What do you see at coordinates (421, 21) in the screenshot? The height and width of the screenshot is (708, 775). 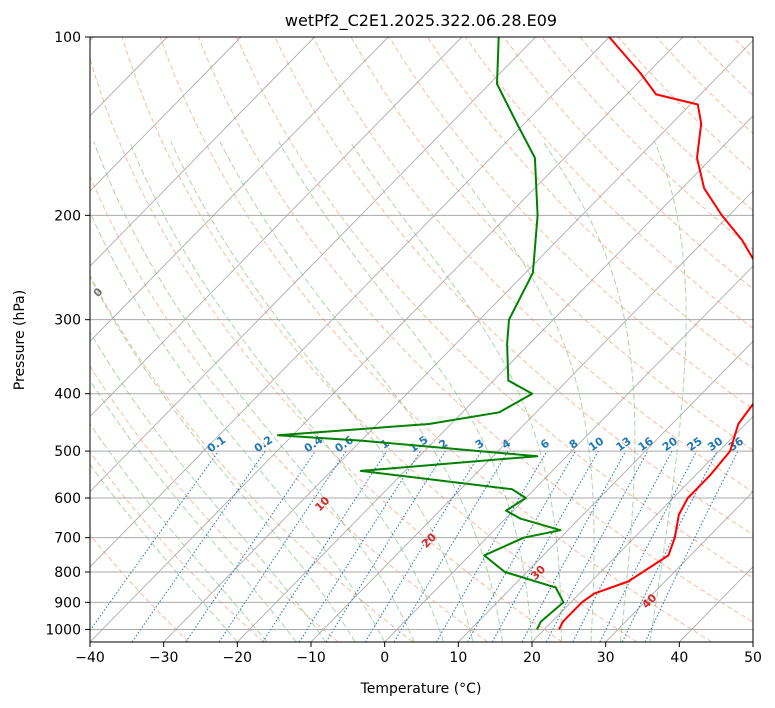 I see `chart-title: wetPf2_C2E1.2025.322.06.28.E09` at bounding box center [421, 21].